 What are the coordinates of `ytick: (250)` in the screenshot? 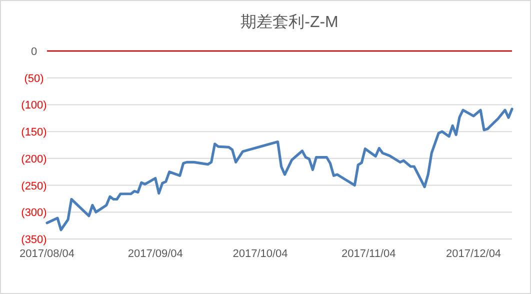 It's located at (34, 186).